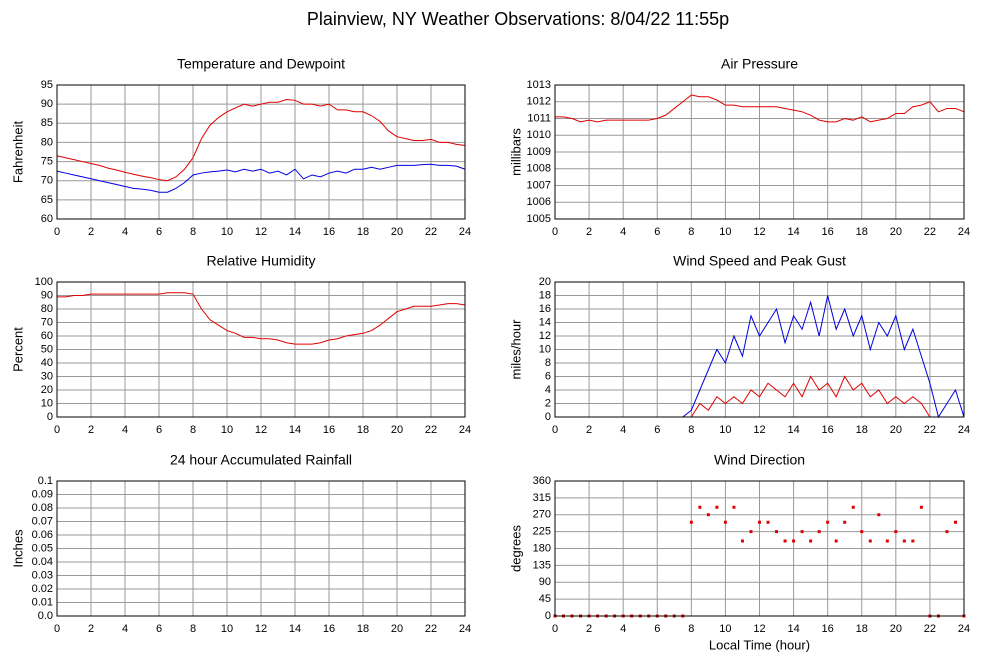 The height and width of the screenshot is (660, 1000). Describe the element at coordinates (42, 535) in the screenshot. I see `y-tick-label: 0.06` at that location.